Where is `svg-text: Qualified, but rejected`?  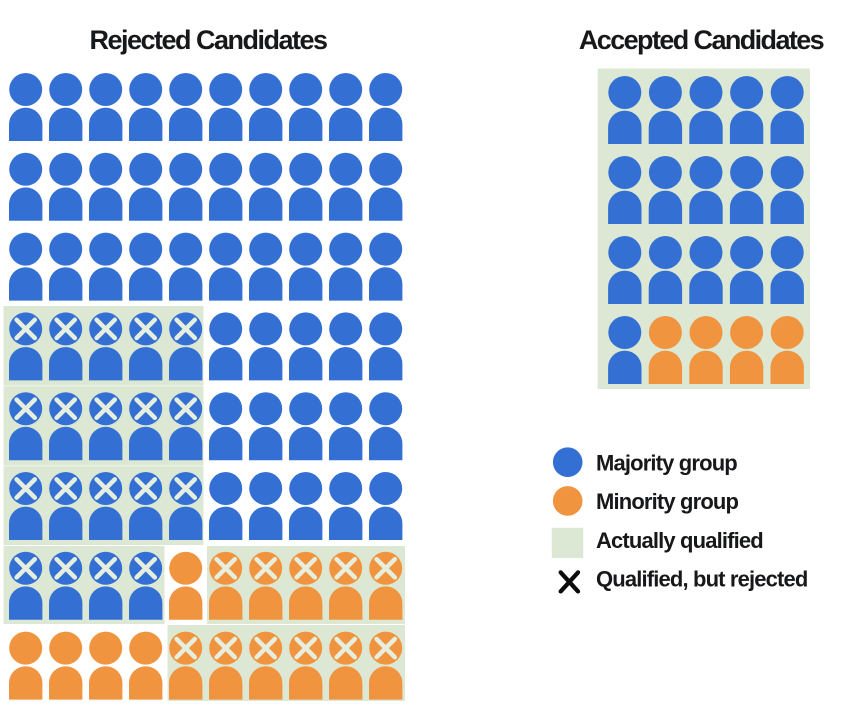
svg-text: Qualified, but rejected is located at coordinates (702, 579).